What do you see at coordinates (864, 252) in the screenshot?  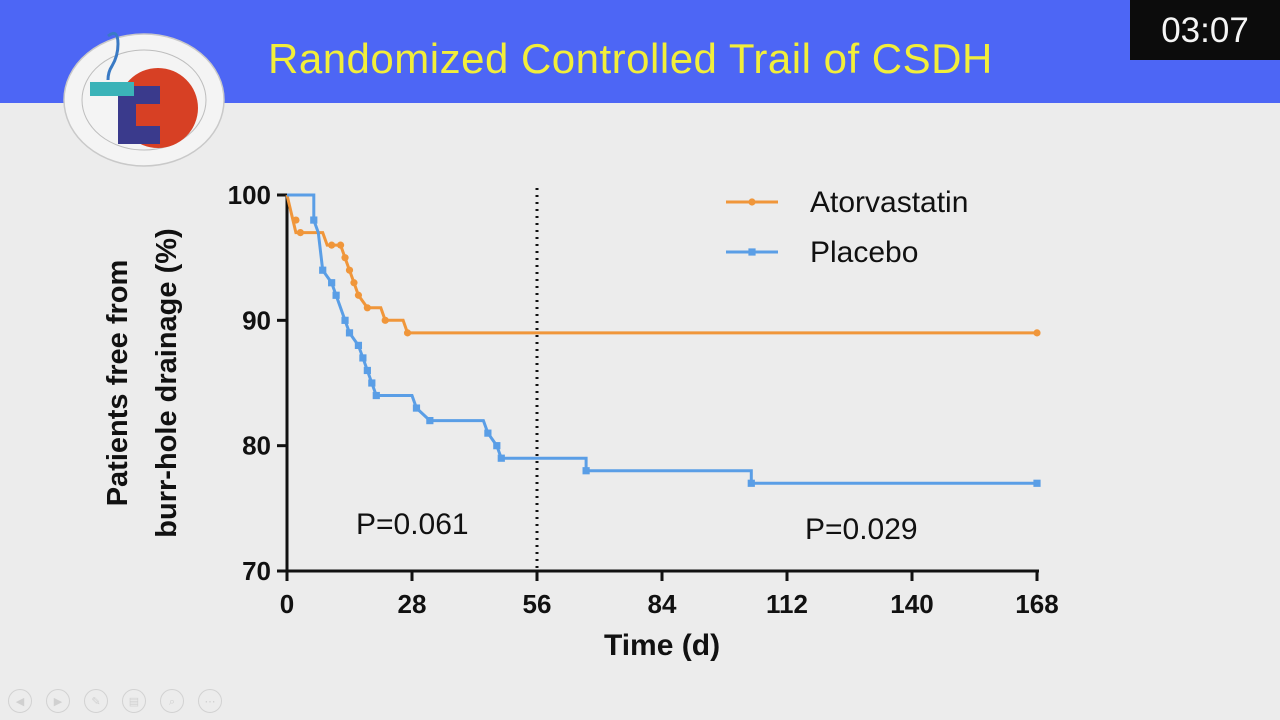 I see `legend-placebo-label: Placebo` at bounding box center [864, 252].